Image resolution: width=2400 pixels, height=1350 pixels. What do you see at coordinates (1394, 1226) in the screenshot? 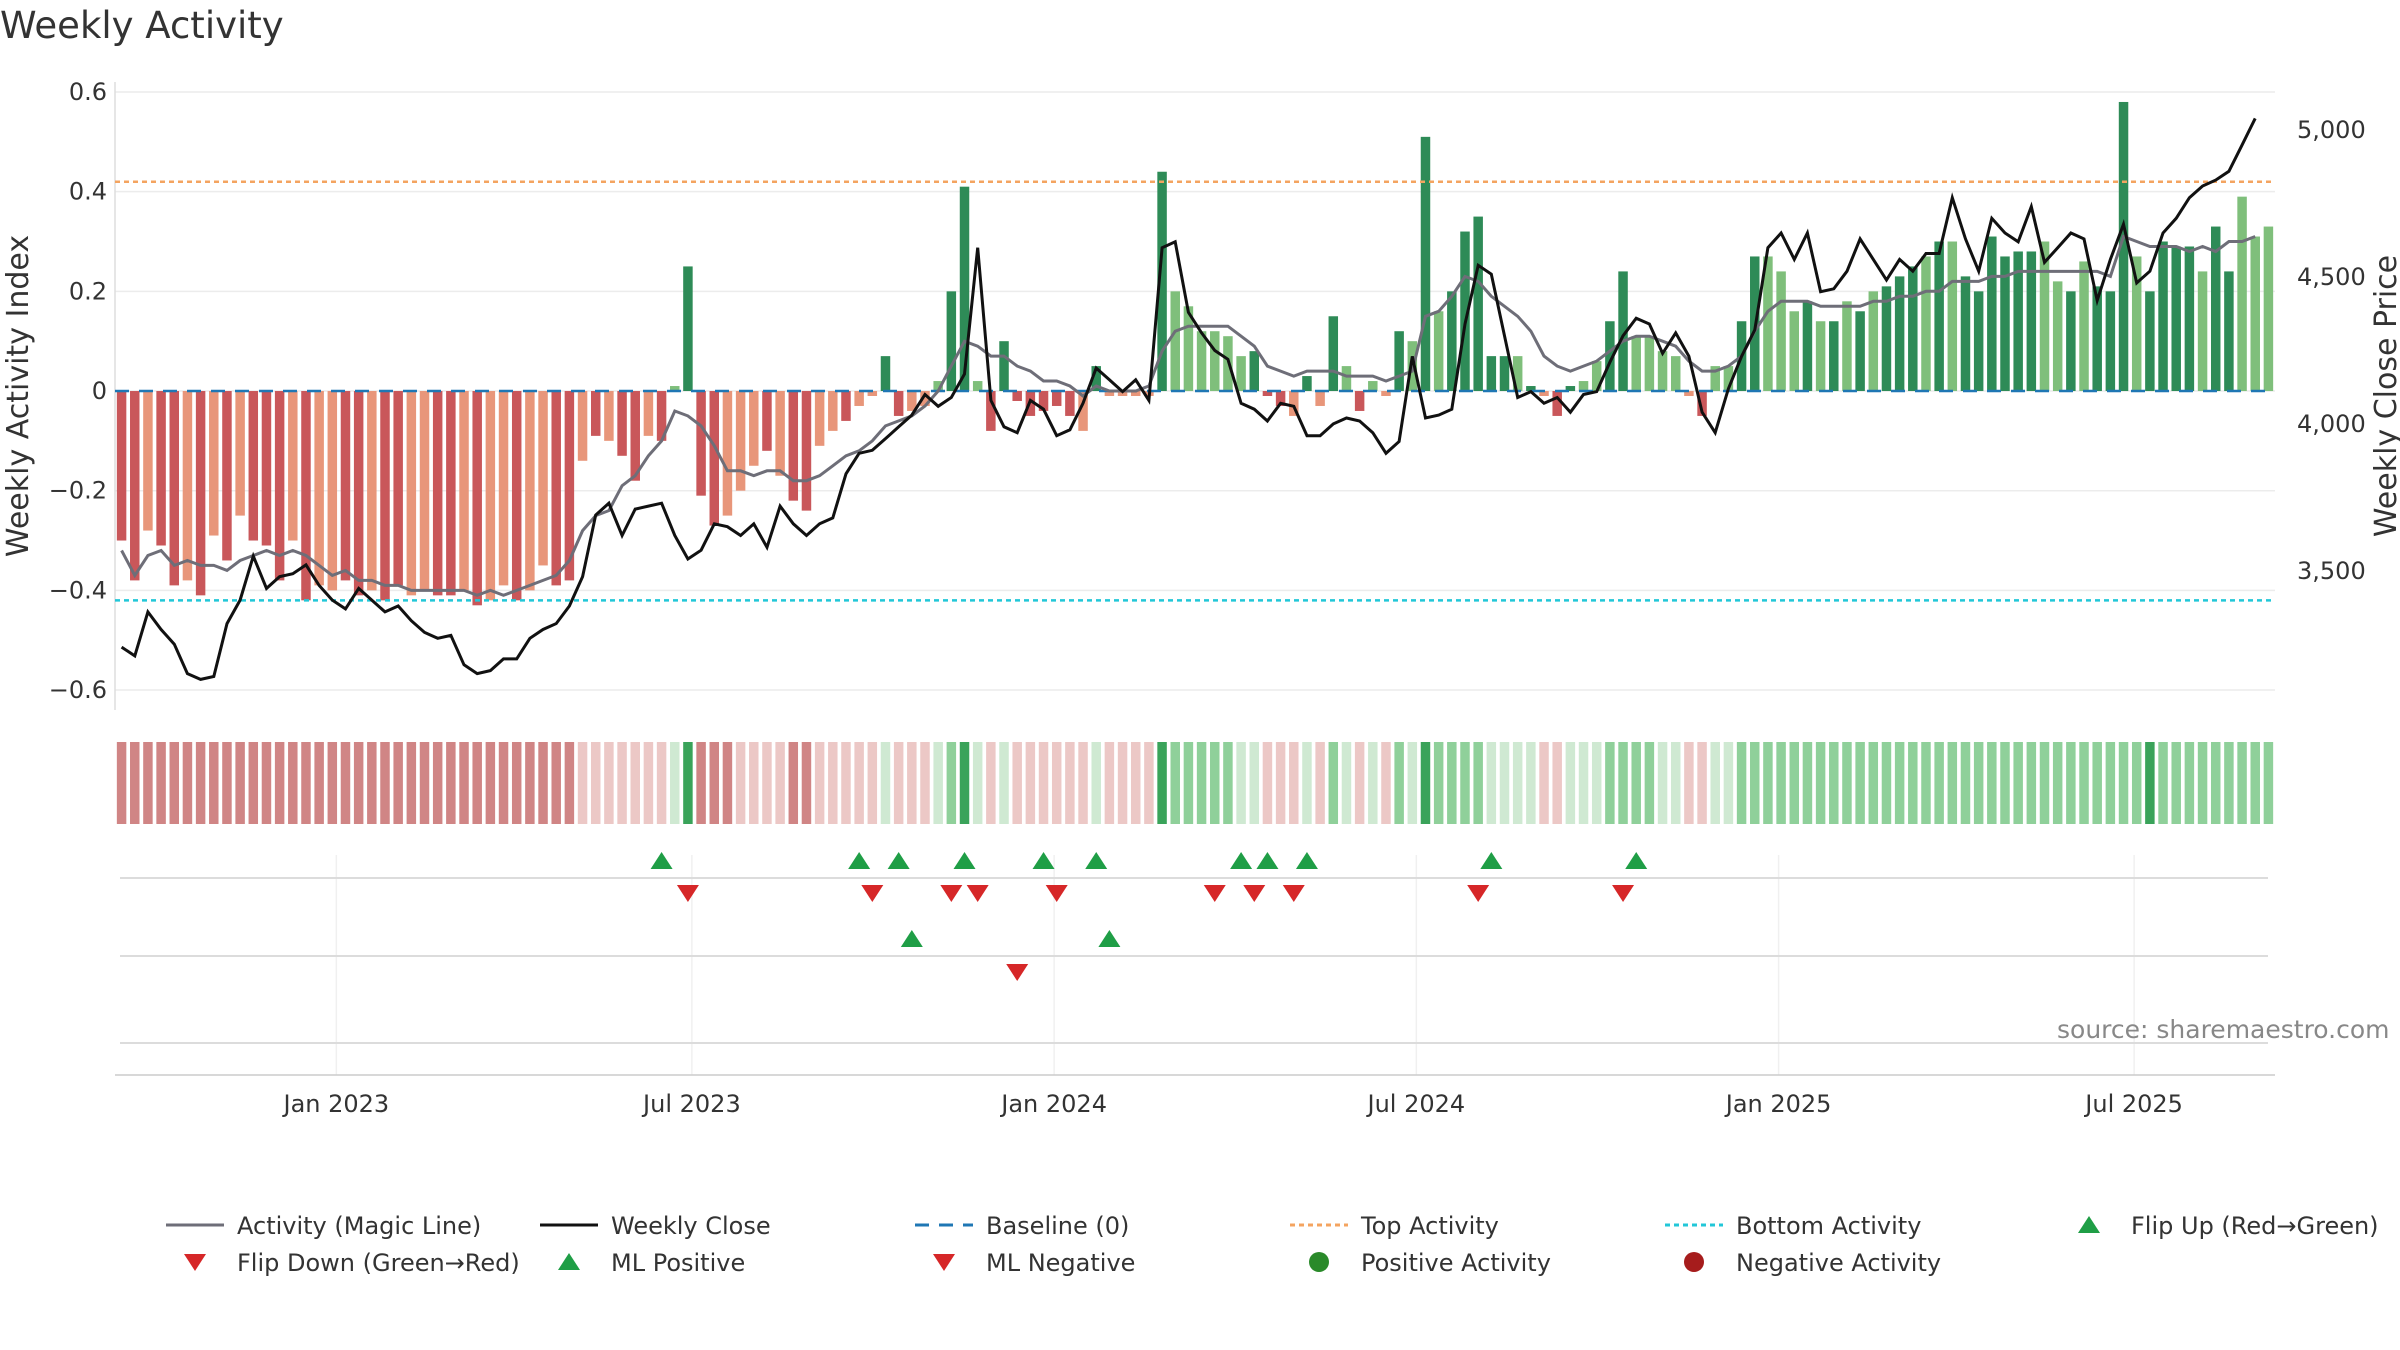
I see `legend-item: Top Activity` at bounding box center [1394, 1226].